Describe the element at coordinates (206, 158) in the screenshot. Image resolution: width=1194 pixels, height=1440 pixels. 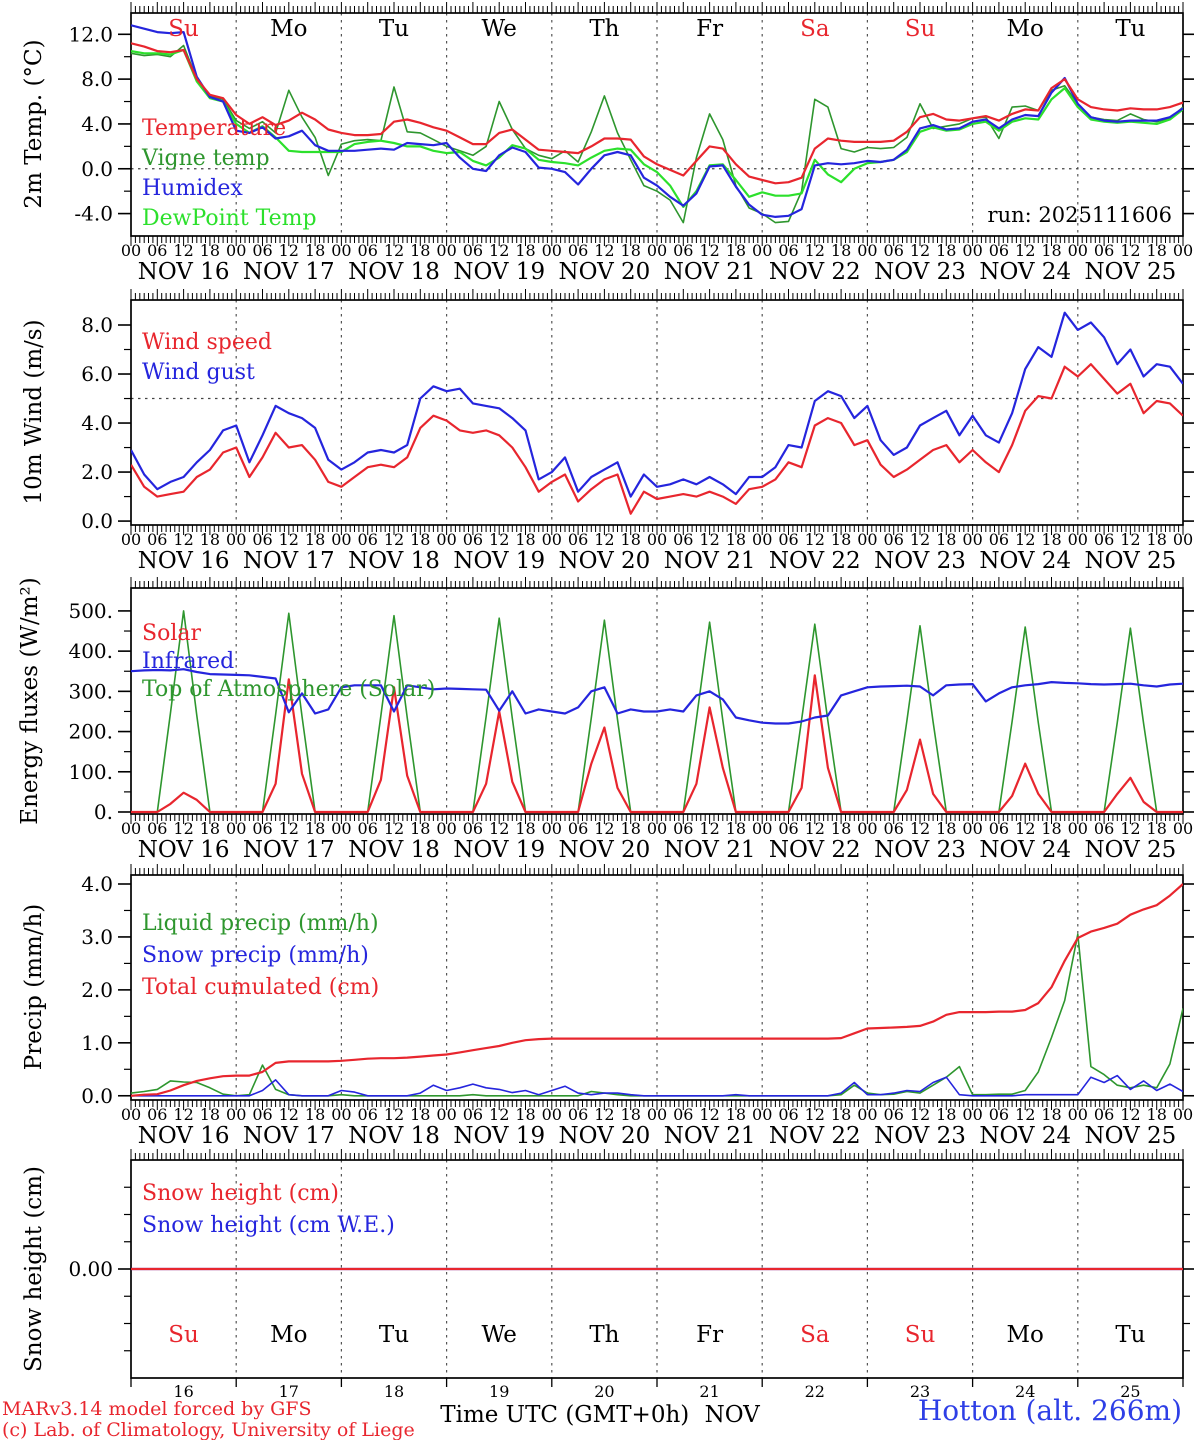
I see `legend-entry-vigne-temp: Vigne temp` at that location.